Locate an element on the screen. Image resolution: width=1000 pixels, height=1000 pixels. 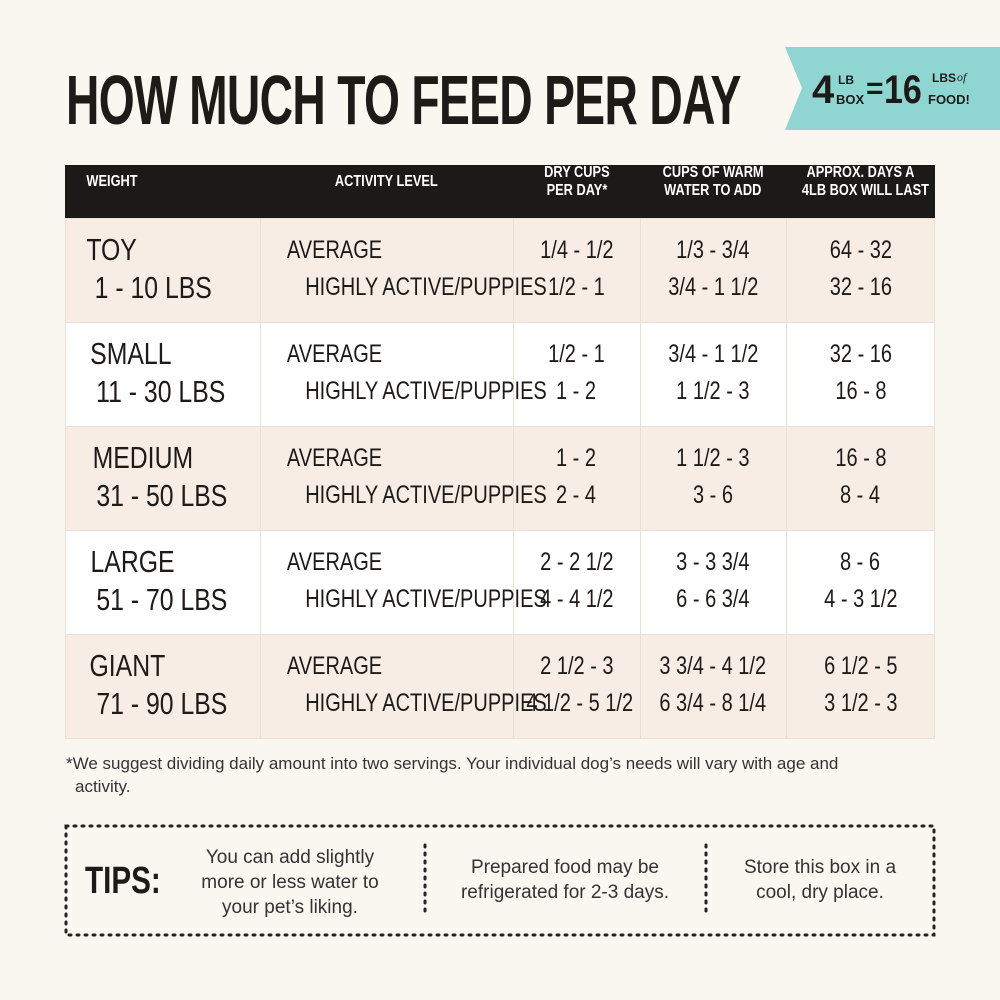
activity-level-text: AVERAGE is located at coordinates (334, 250).